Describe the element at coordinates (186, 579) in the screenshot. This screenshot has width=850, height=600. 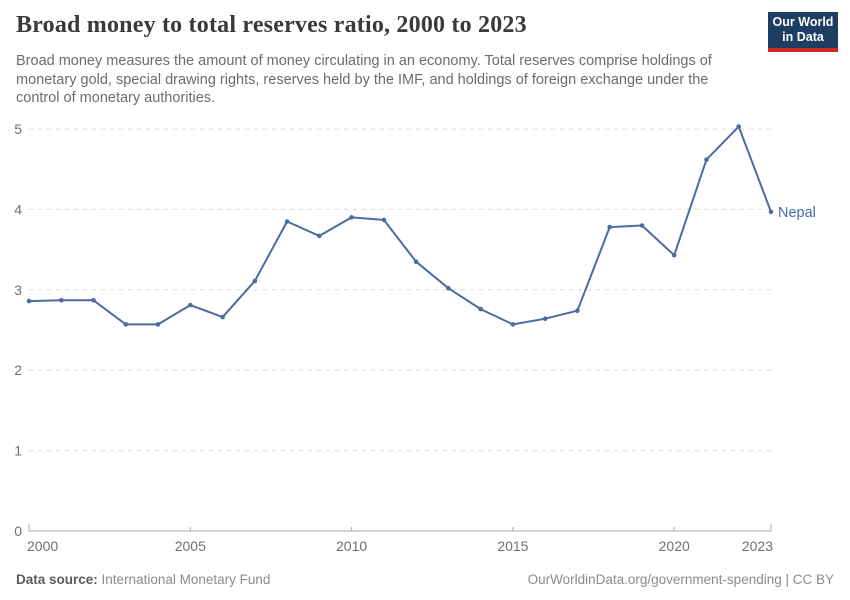
I see `data-source-value: International Monetary Fund` at that location.